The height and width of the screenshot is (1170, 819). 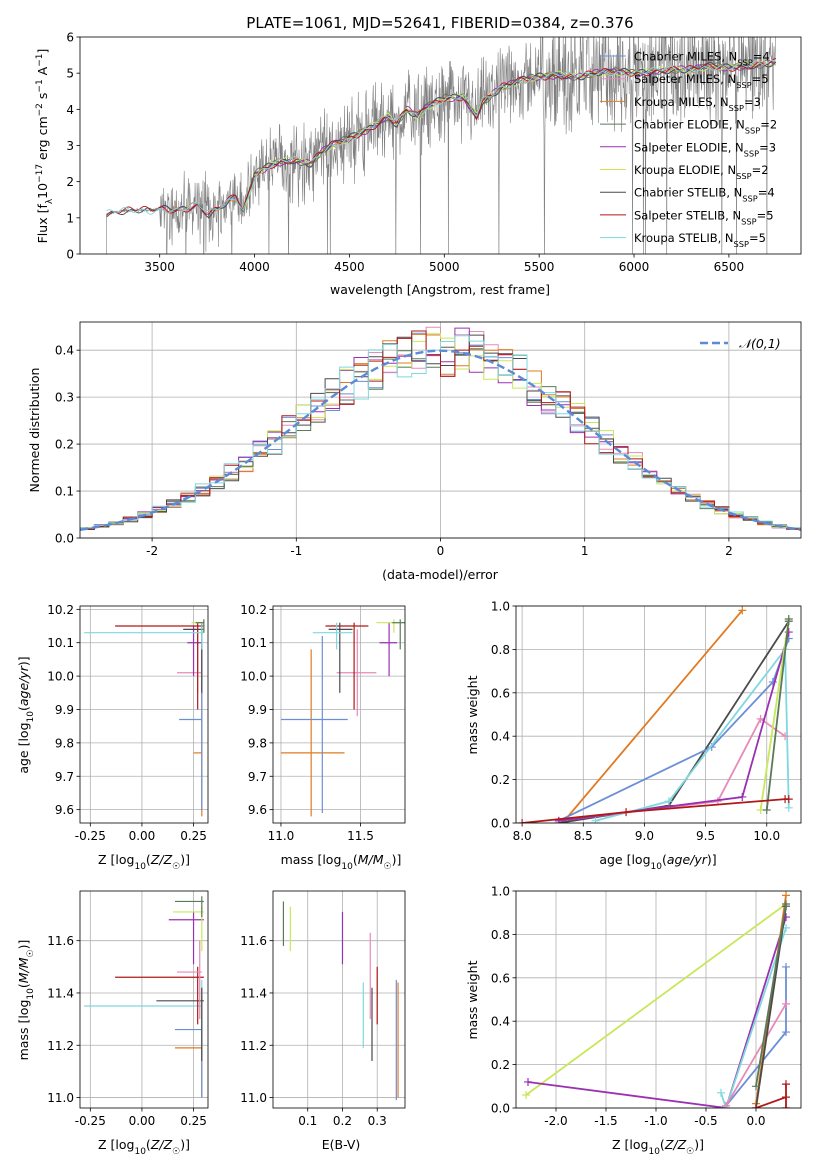 I want to click on axes-frame: -0.25 0.00 0.25 11.0 11.2 11.4 11.6, so click(x=128, y=1009).